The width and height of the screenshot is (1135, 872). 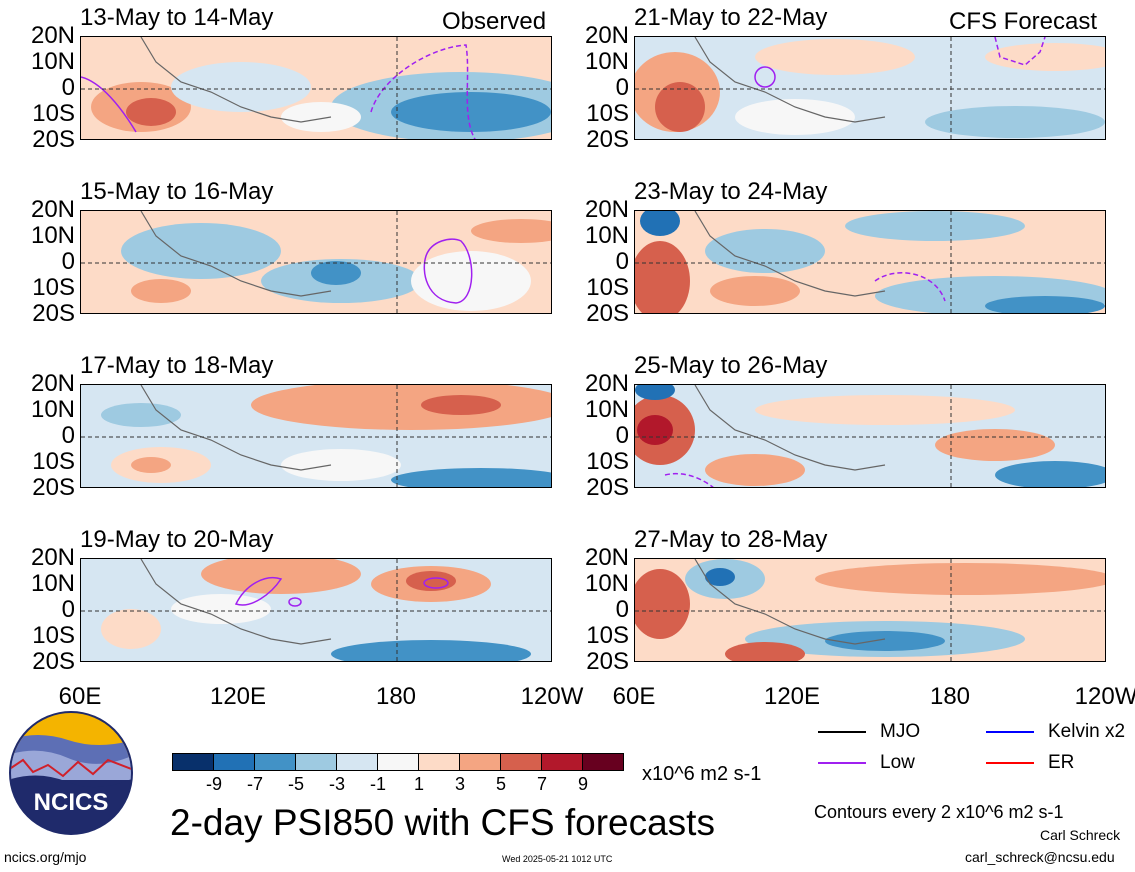 I want to click on author: Carl Schreck, so click(x=1080, y=835).